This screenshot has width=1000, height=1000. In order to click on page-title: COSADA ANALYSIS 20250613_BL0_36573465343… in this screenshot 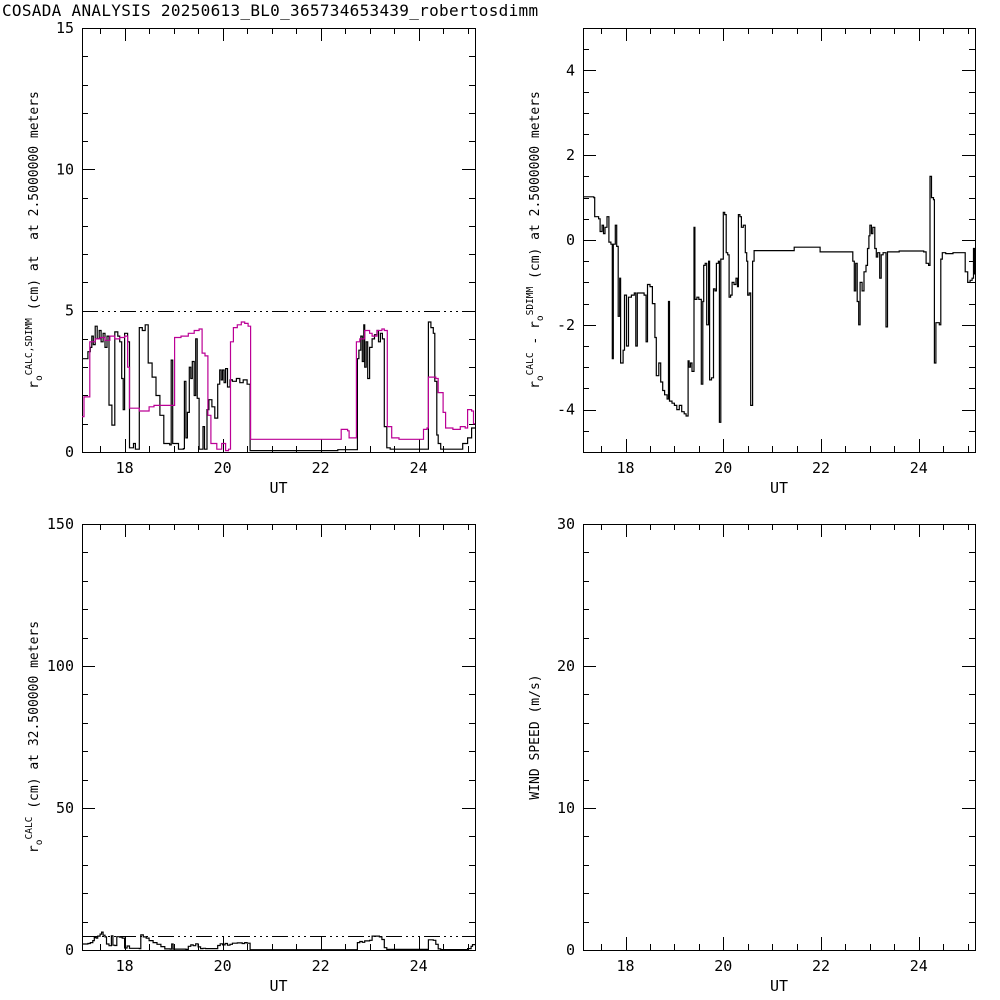, I will do `click(270, 10)`.